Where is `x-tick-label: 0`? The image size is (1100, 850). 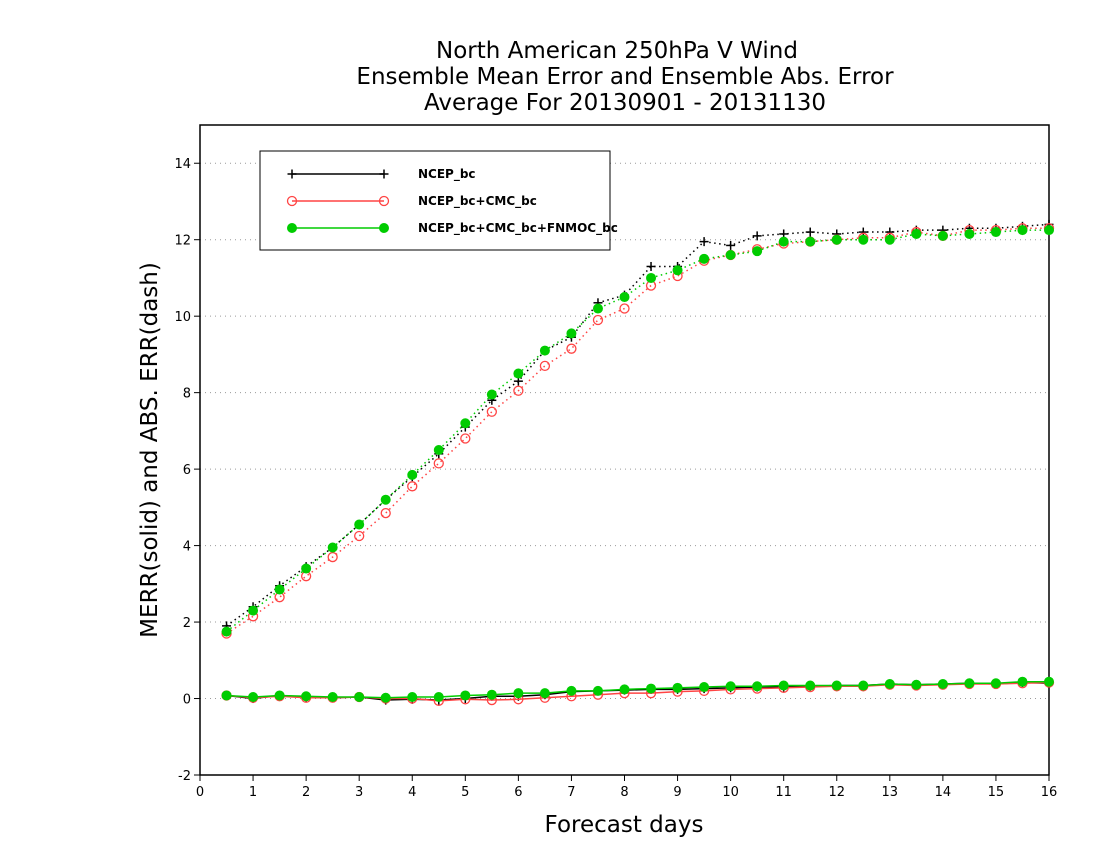 x-tick-label: 0 is located at coordinates (200, 792).